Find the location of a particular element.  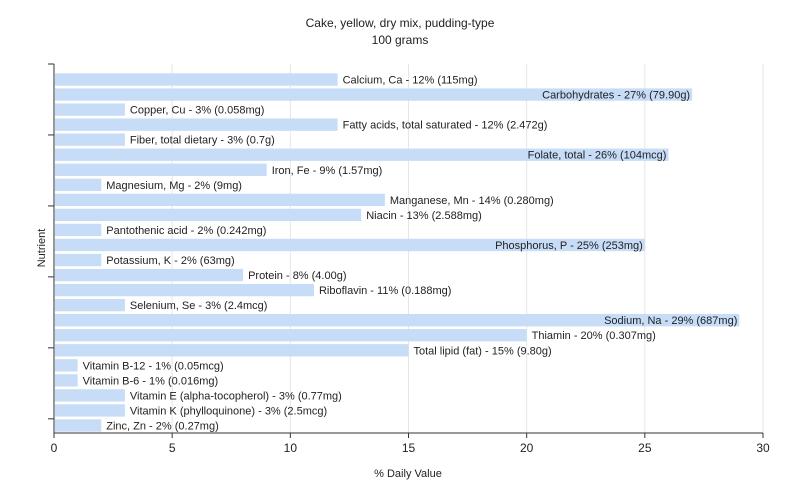

x-tick-label: 20 is located at coordinates (527, 448).